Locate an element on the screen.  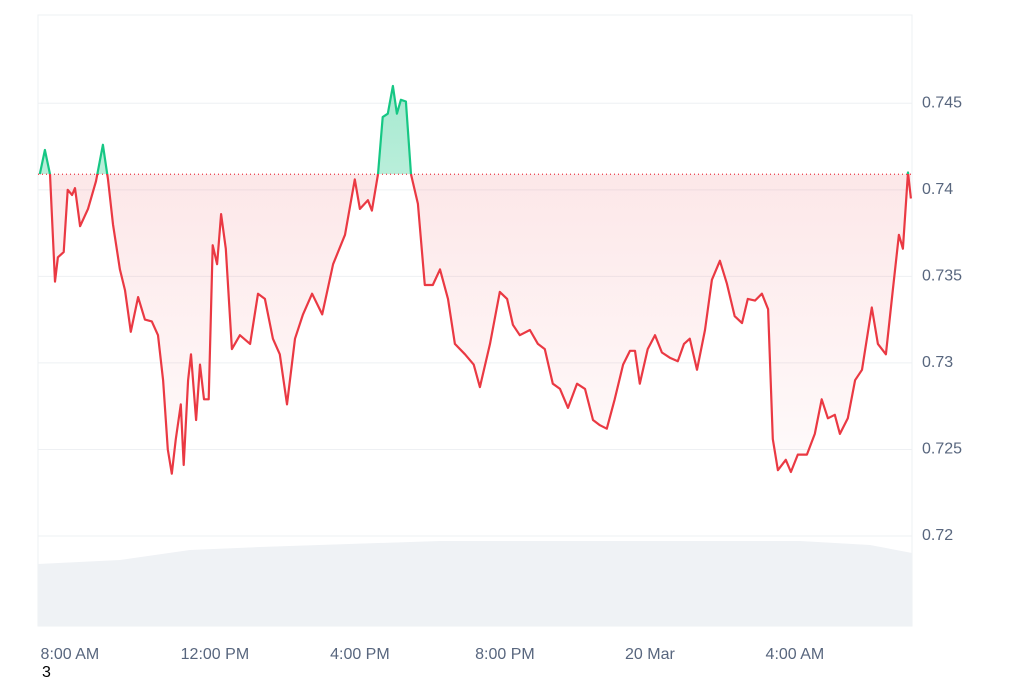
y-tick-label: 0.745 is located at coordinates (942, 102).